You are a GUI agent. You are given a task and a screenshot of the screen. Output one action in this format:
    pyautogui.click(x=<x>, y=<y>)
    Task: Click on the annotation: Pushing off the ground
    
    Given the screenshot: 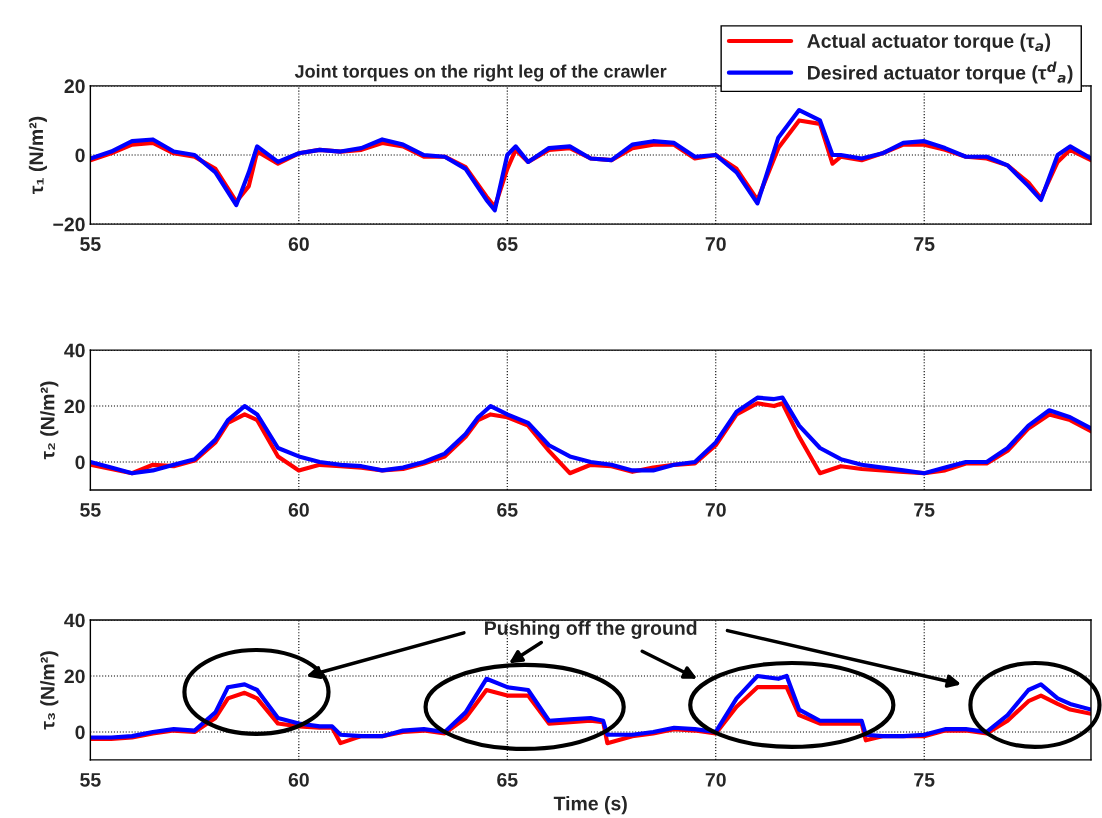 What is the action you would take?
    pyautogui.click(x=591, y=629)
    